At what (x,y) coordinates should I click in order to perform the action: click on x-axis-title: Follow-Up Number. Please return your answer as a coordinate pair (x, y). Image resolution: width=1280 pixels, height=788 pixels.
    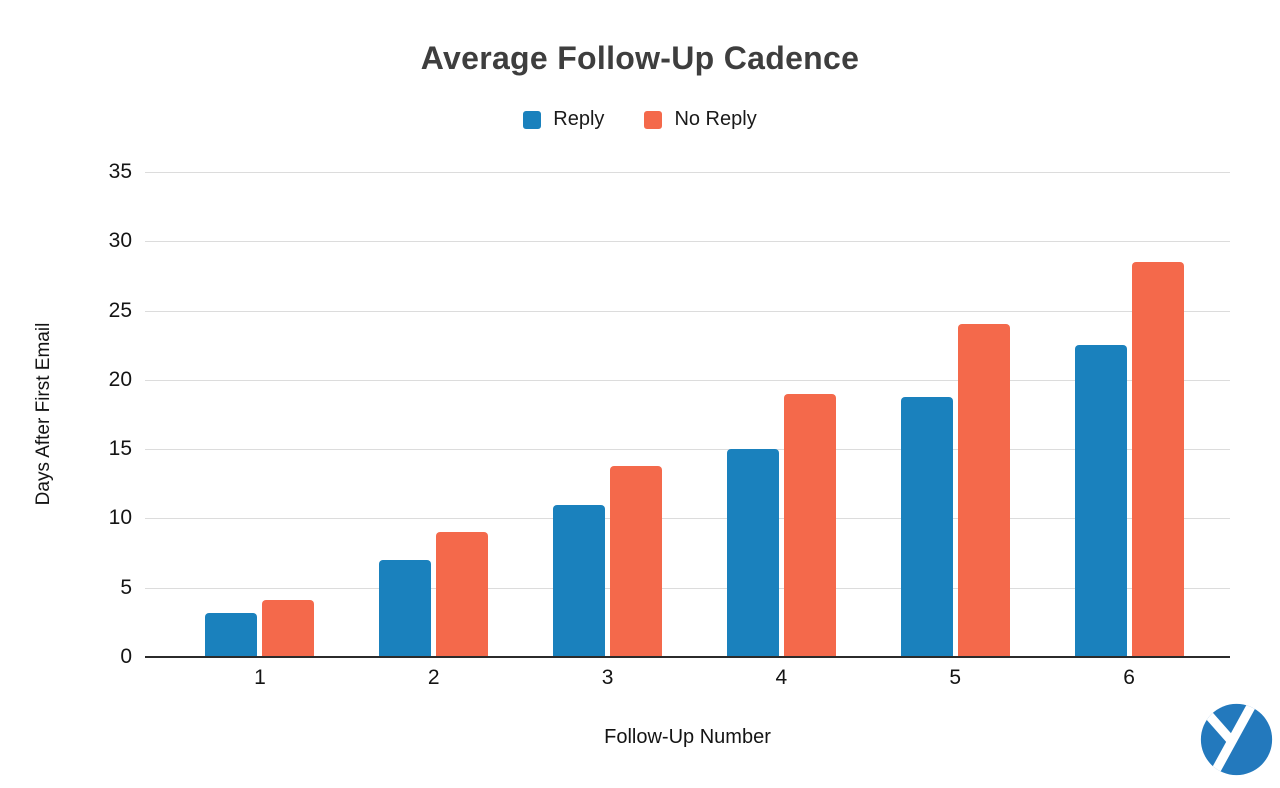
    Looking at the image, I should click on (687, 737).